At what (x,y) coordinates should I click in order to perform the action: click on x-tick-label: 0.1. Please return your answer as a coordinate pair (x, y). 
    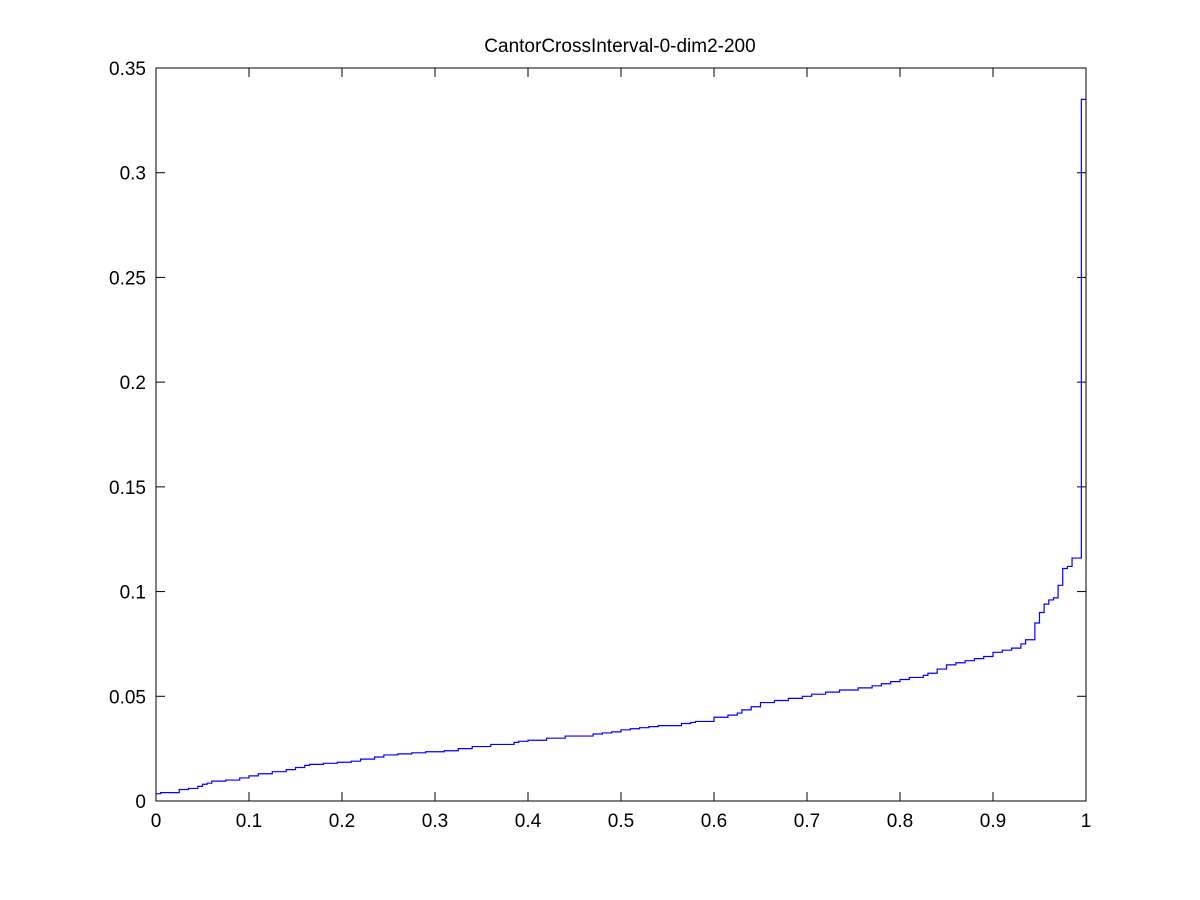
    Looking at the image, I should click on (249, 821).